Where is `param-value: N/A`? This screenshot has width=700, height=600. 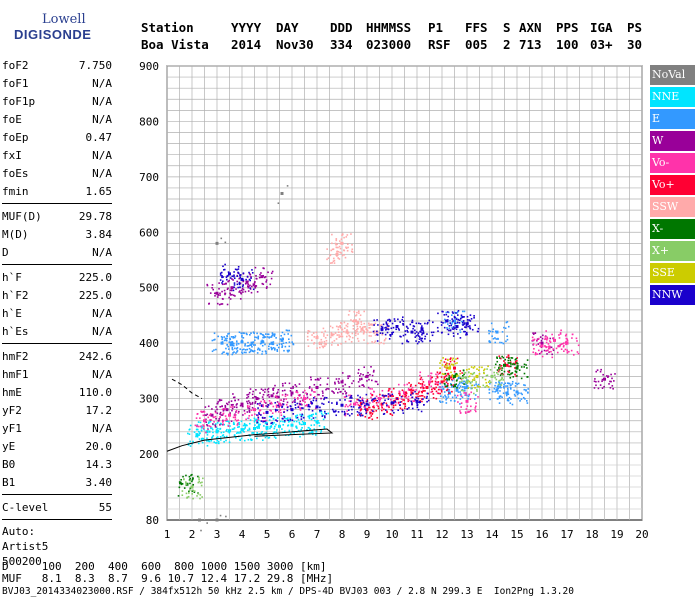
param-value: N/A is located at coordinates (102, 331).